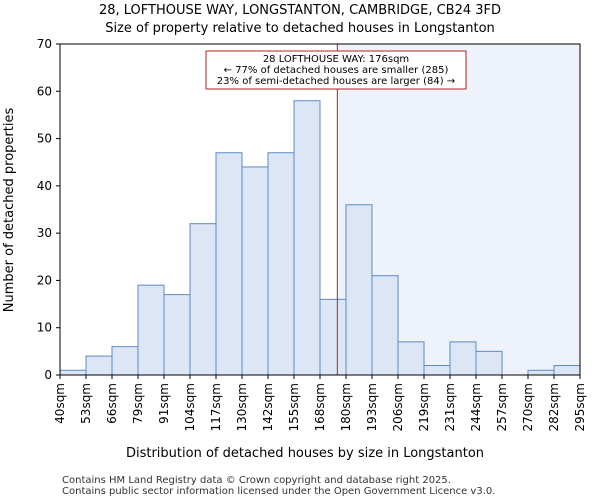 Image resolution: width=600 pixels, height=500 pixels. What do you see at coordinates (138, 403) in the screenshot?
I see `x-tick-label: 79sqm` at bounding box center [138, 403].